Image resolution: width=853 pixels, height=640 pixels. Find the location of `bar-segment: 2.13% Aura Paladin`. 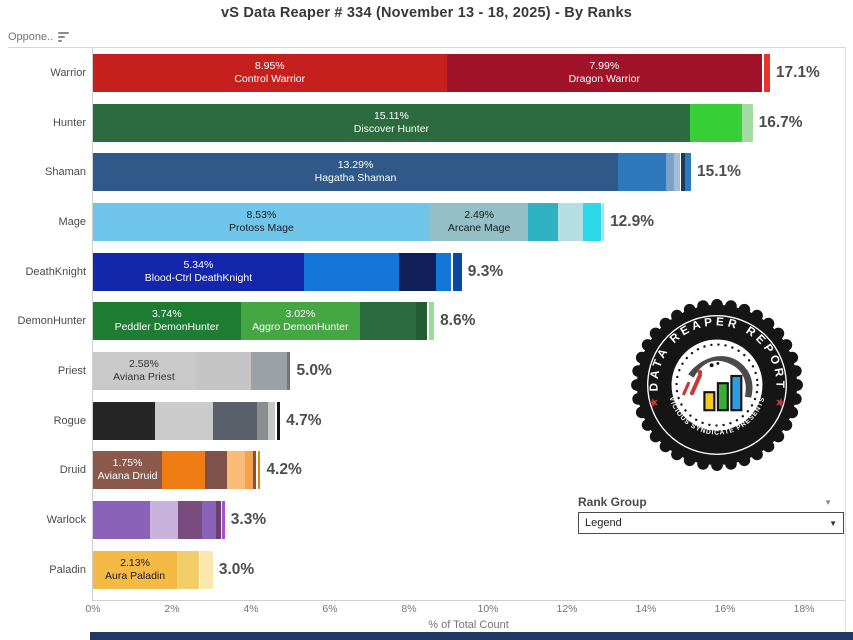

bar-segment: 2.13% Aura Paladin is located at coordinates (135, 569).